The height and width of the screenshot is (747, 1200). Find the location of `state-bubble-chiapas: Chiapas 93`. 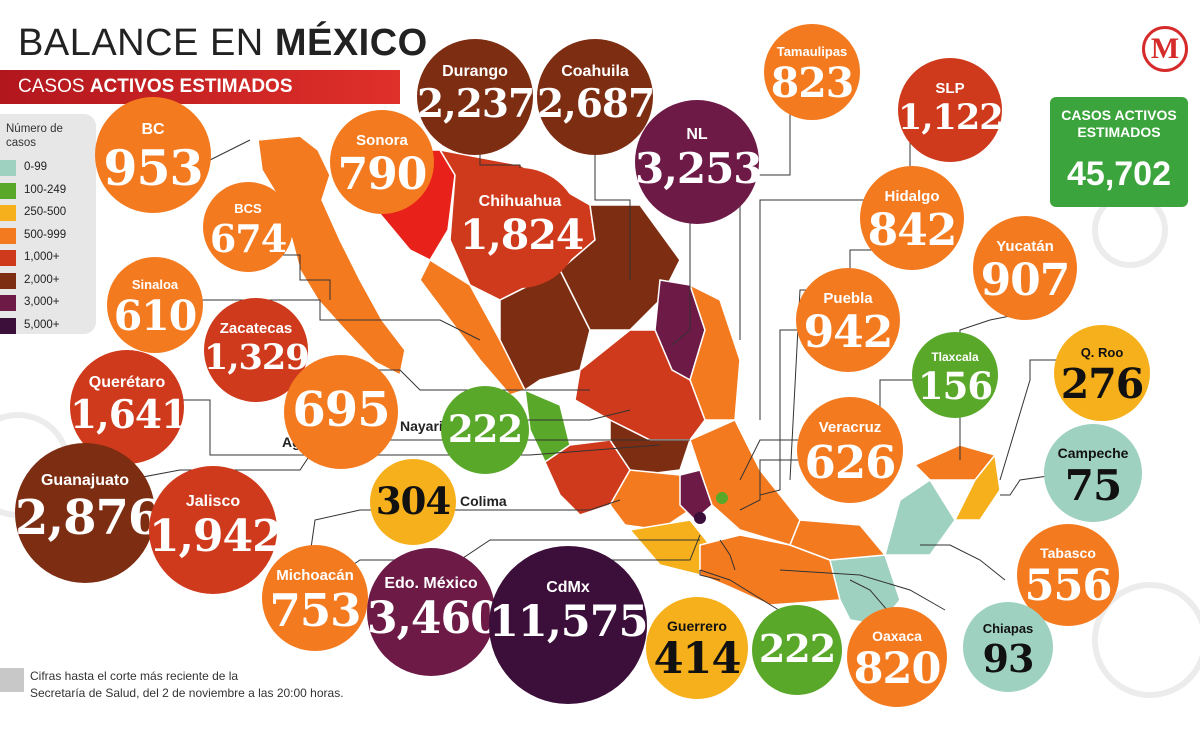

state-bubble-chiapas: Chiapas 93 is located at coordinates (1008, 647).